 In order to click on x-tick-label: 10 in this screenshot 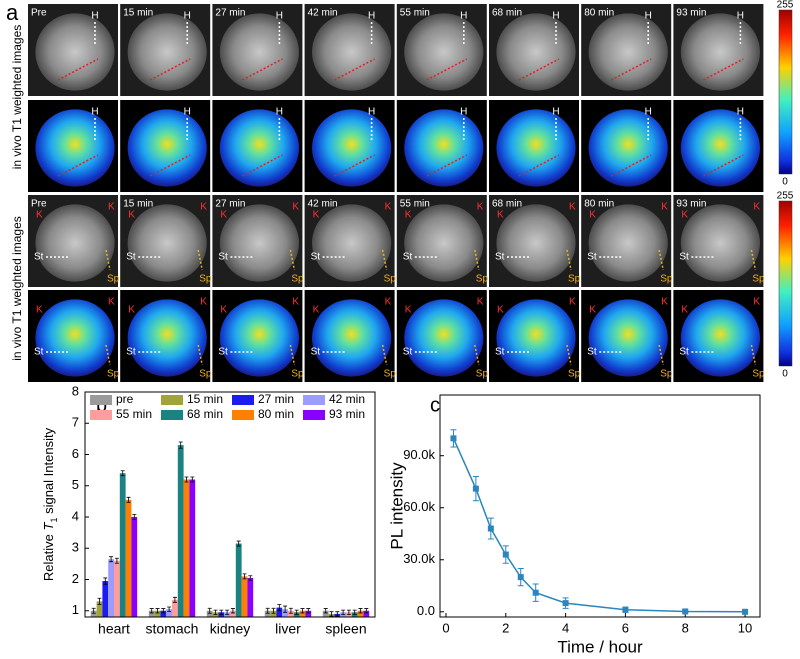, I will do `click(745, 627)`.